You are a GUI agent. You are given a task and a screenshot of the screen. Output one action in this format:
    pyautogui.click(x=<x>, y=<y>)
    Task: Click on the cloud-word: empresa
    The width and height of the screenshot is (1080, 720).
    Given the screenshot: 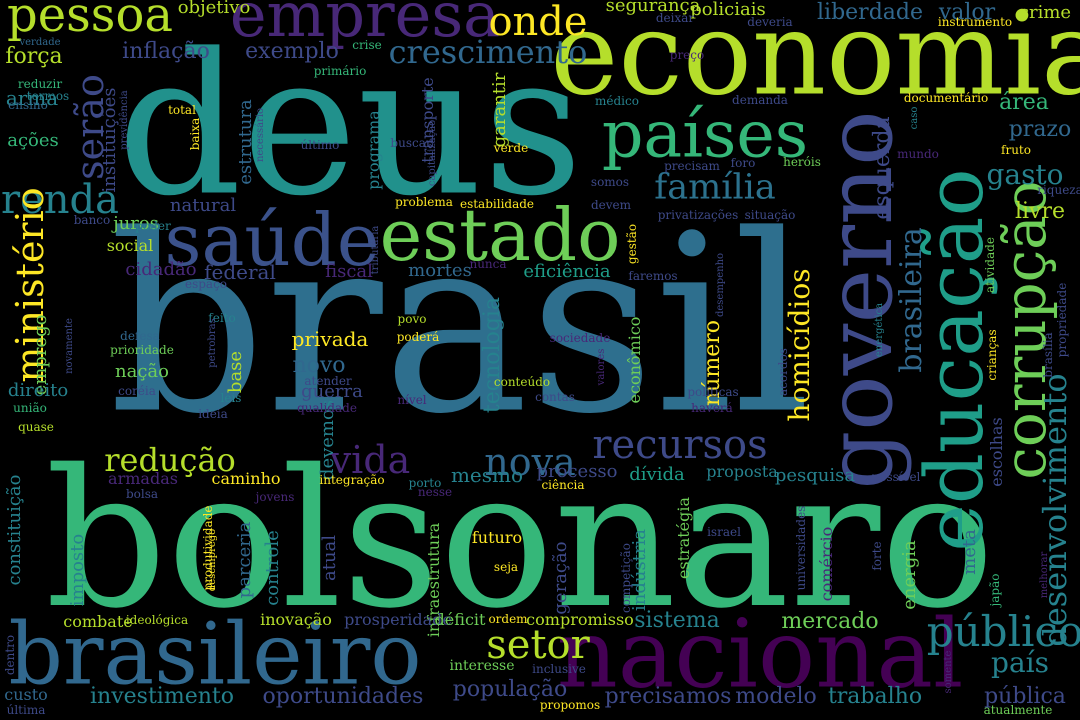 What is the action you would take?
    pyautogui.click(x=365, y=25)
    